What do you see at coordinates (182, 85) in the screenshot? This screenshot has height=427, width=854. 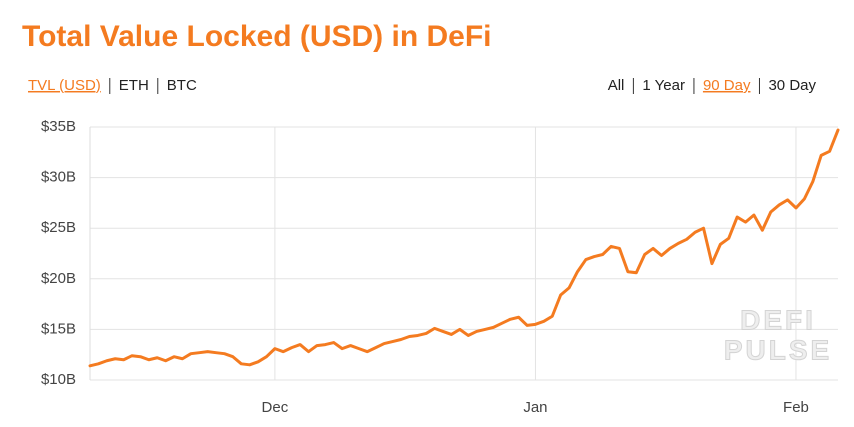 I see `view-option: BTC` at bounding box center [182, 85].